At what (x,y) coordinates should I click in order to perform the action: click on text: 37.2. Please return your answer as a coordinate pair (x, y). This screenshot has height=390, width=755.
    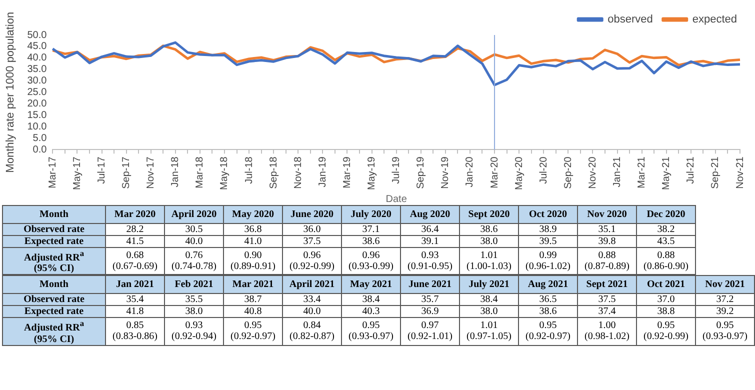
    Looking at the image, I should click on (725, 300).